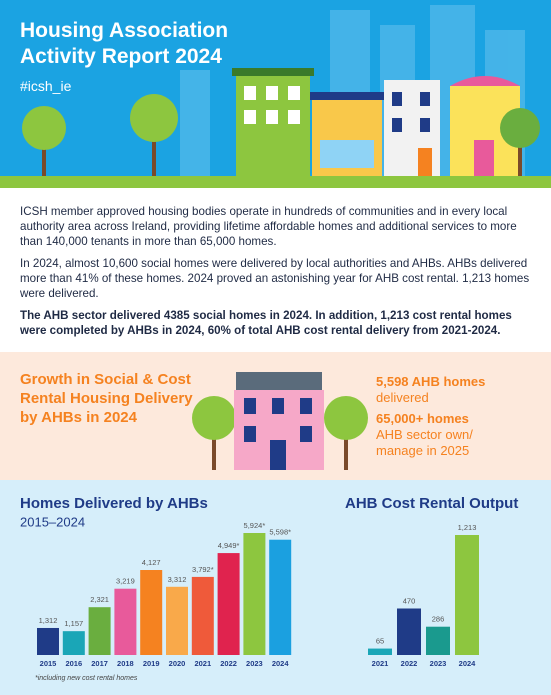 The image size is (551, 695). I want to click on value-label: 5,924*, so click(255, 525).